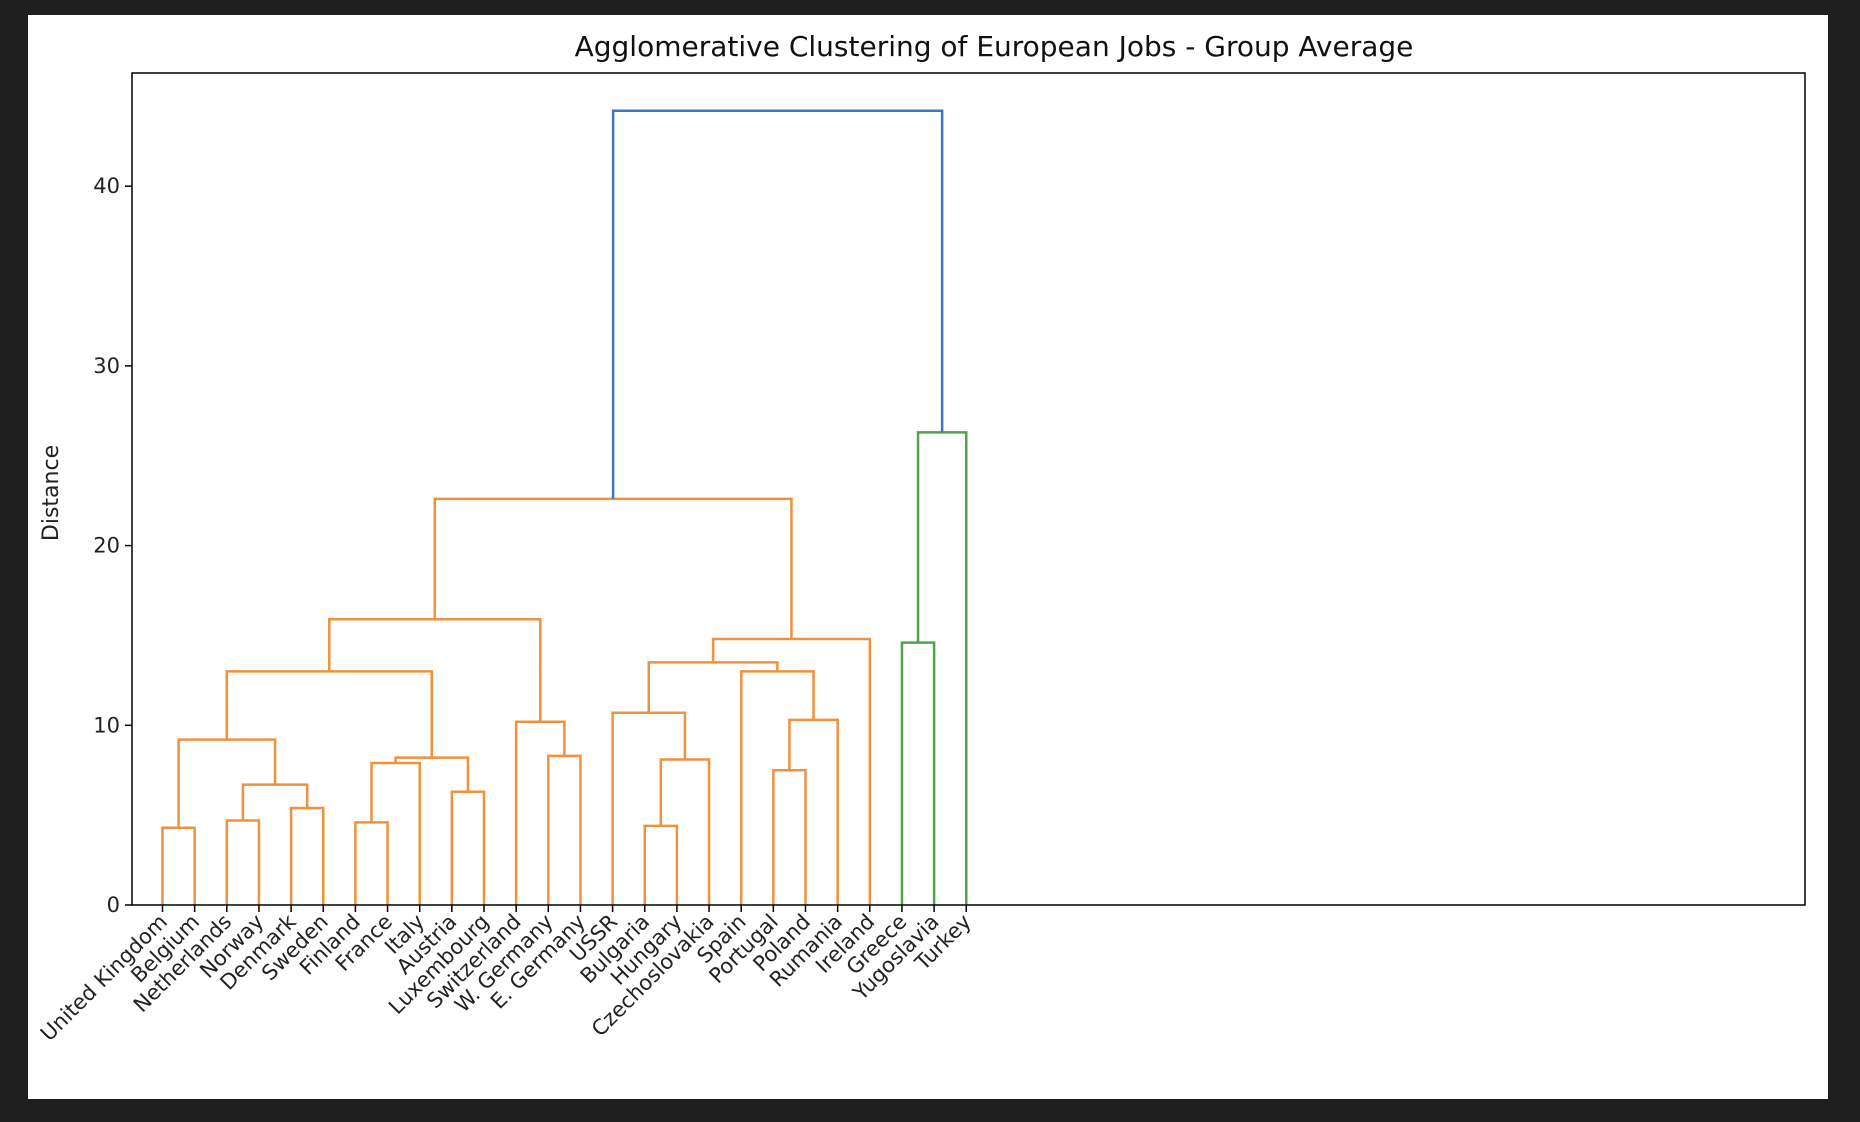 This screenshot has height=1122, width=1860. I want to click on y-tick-label: 30, so click(106, 366).